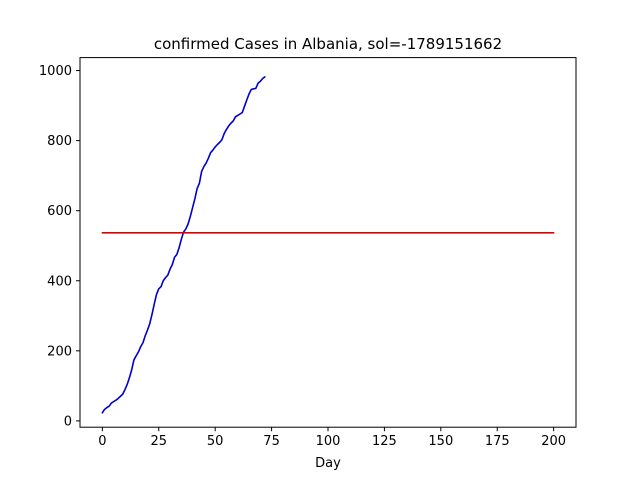 The height and width of the screenshot is (480, 640). What do you see at coordinates (59, 281) in the screenshot?
I see `y-tick-label: 400` at bounding box center [59, 281].